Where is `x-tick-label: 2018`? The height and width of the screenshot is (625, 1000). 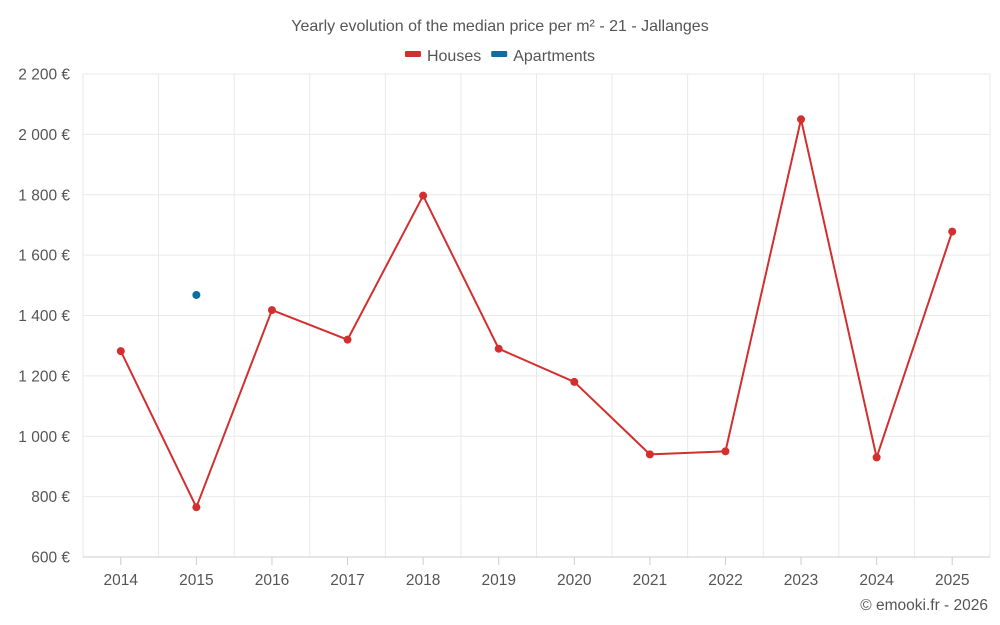
x-tick-label: 2018 is located at coordinates (423, 580).